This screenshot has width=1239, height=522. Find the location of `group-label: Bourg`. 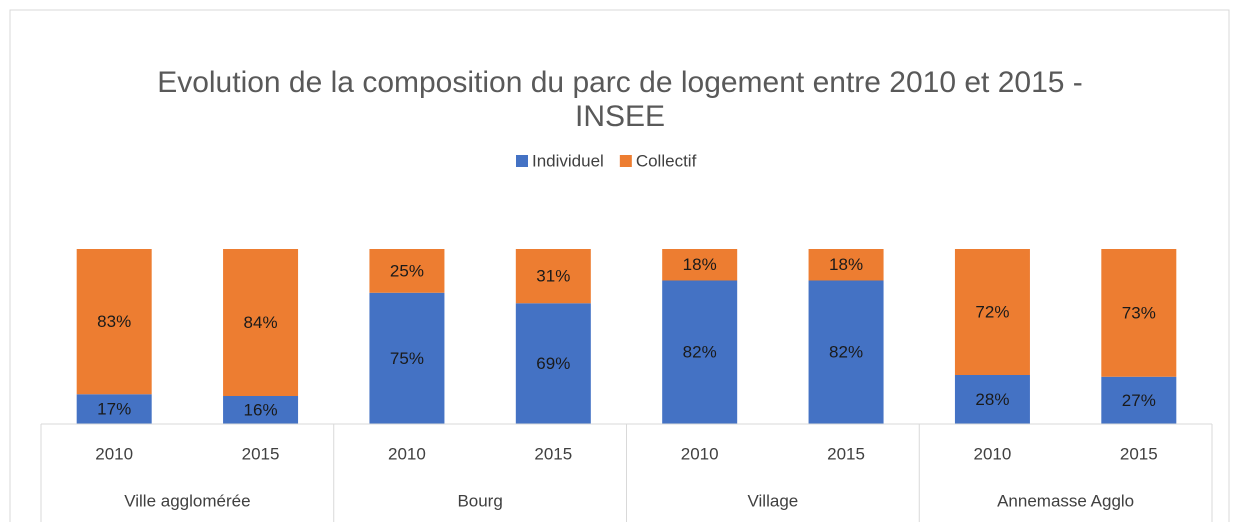

group-label: Bourg is located at coordinates (479, 500).